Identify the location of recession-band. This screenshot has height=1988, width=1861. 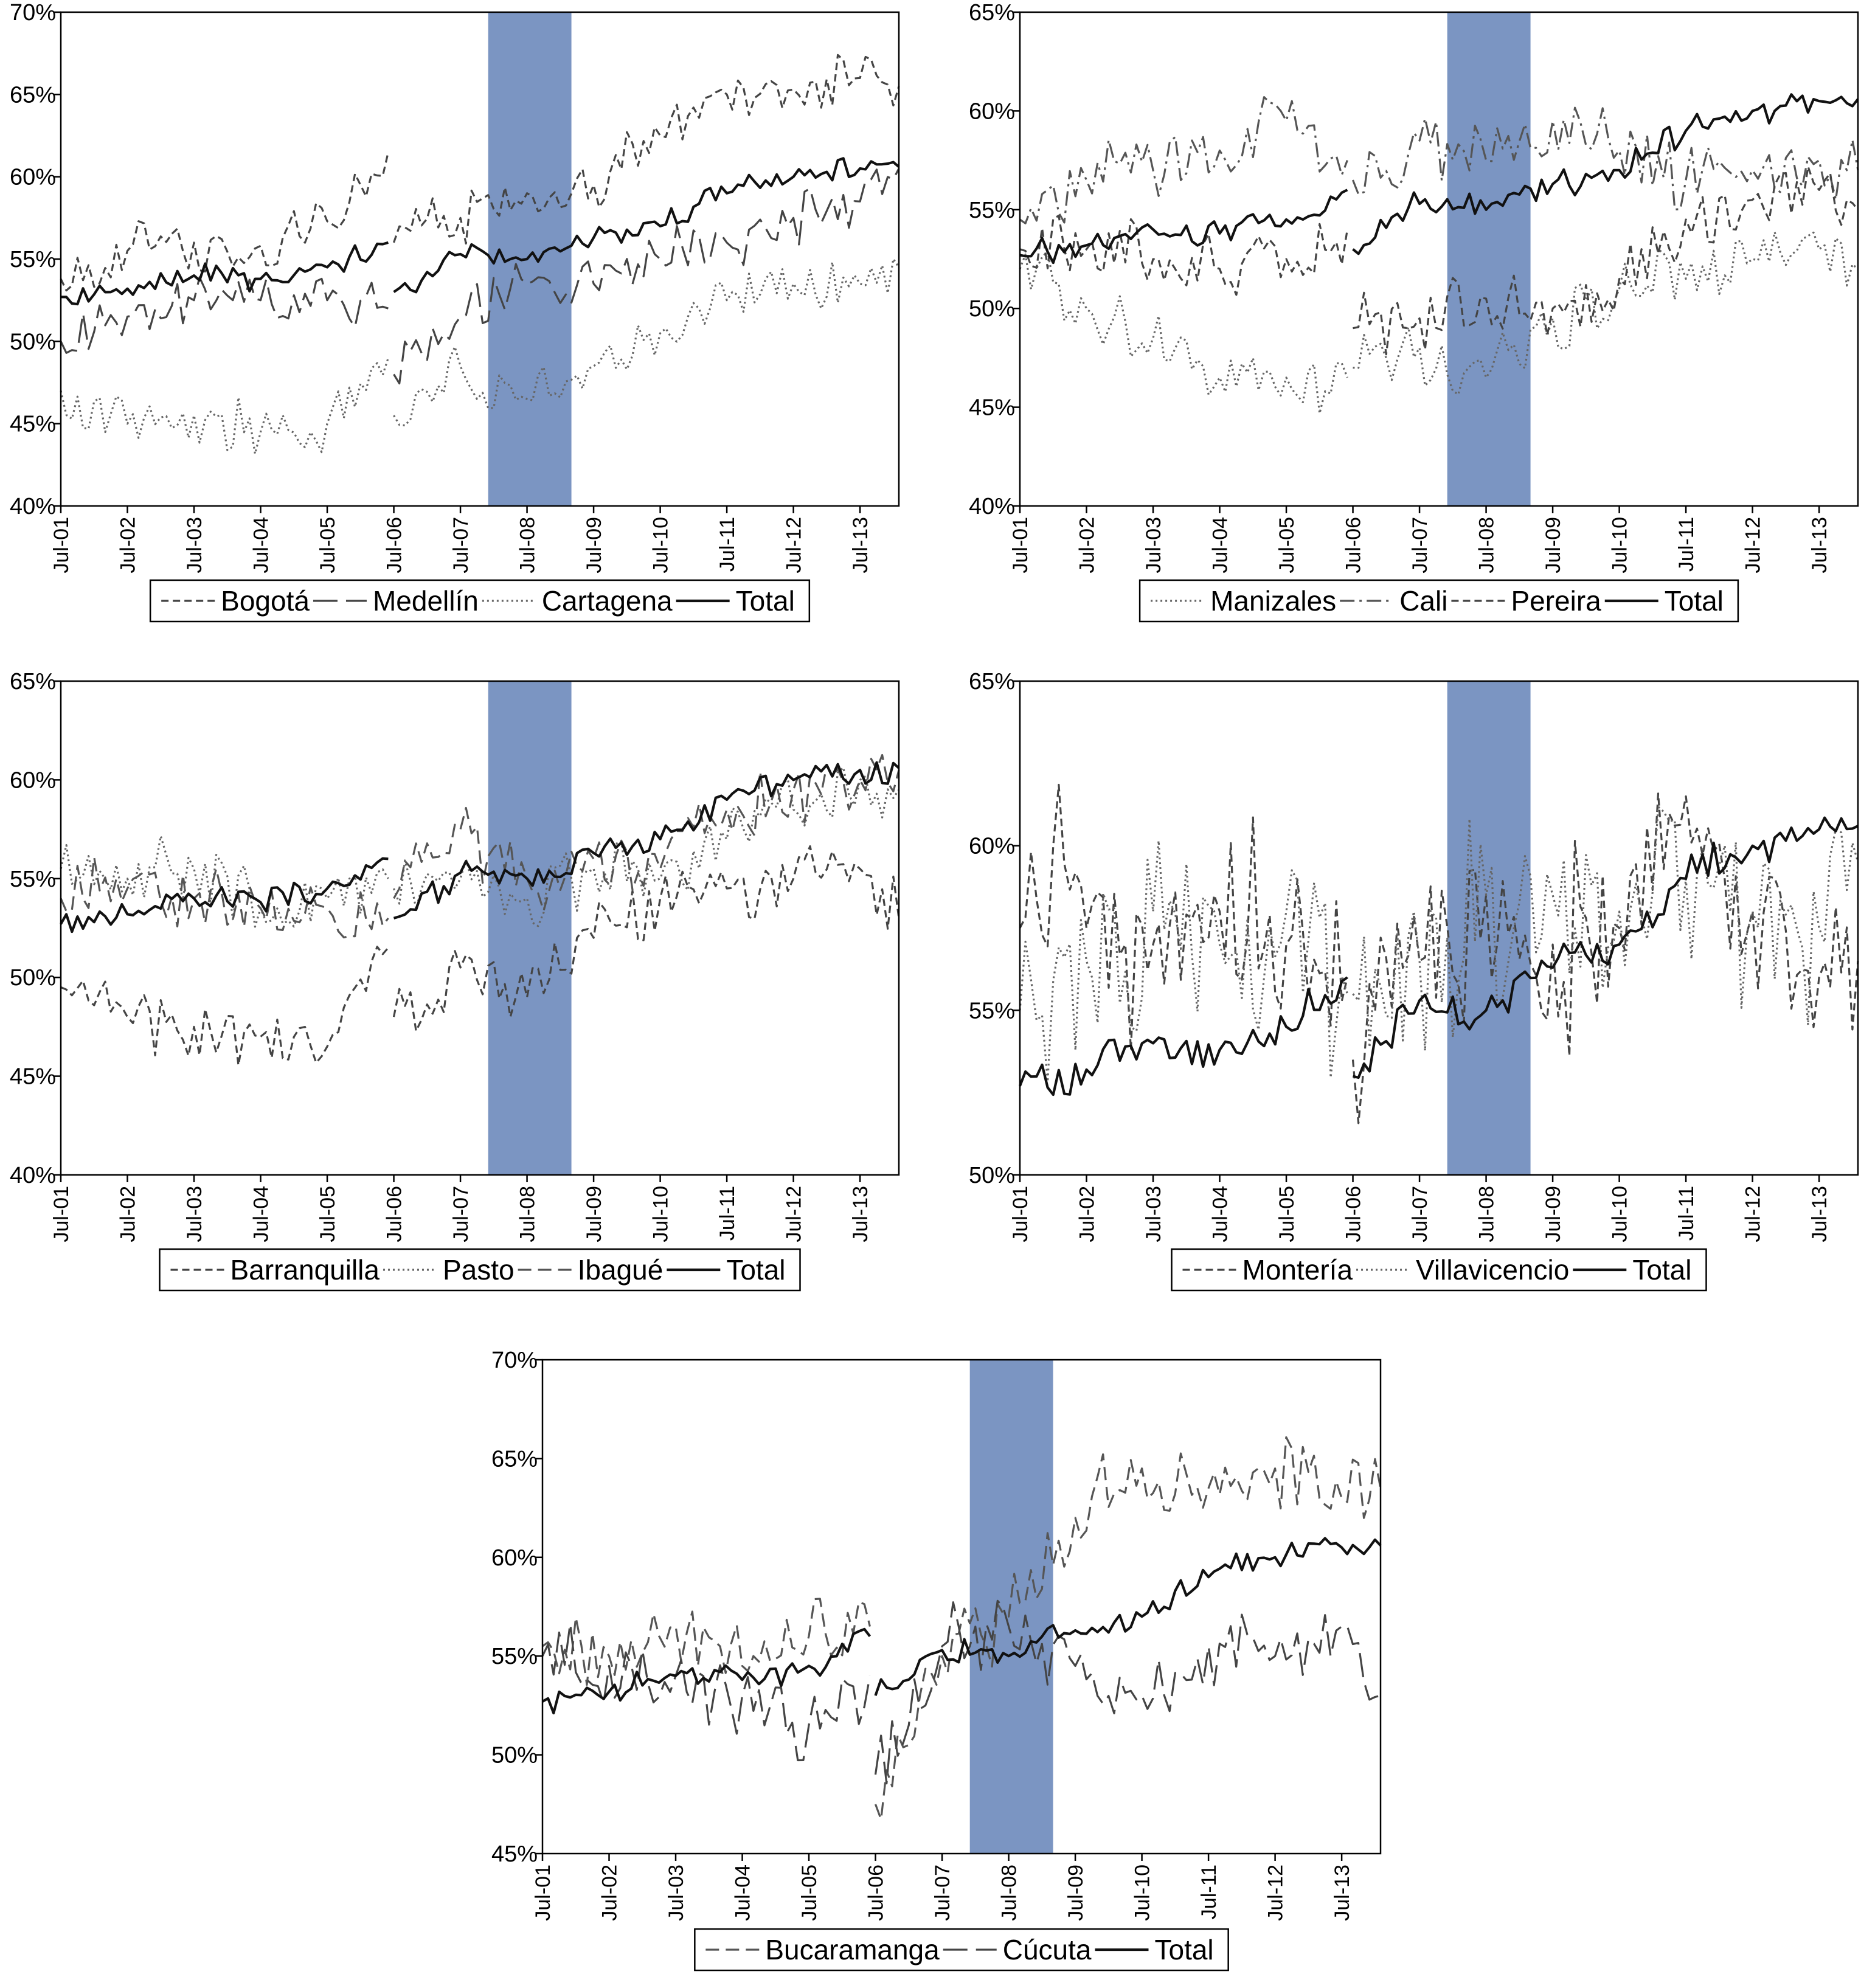
(1011, 1607).